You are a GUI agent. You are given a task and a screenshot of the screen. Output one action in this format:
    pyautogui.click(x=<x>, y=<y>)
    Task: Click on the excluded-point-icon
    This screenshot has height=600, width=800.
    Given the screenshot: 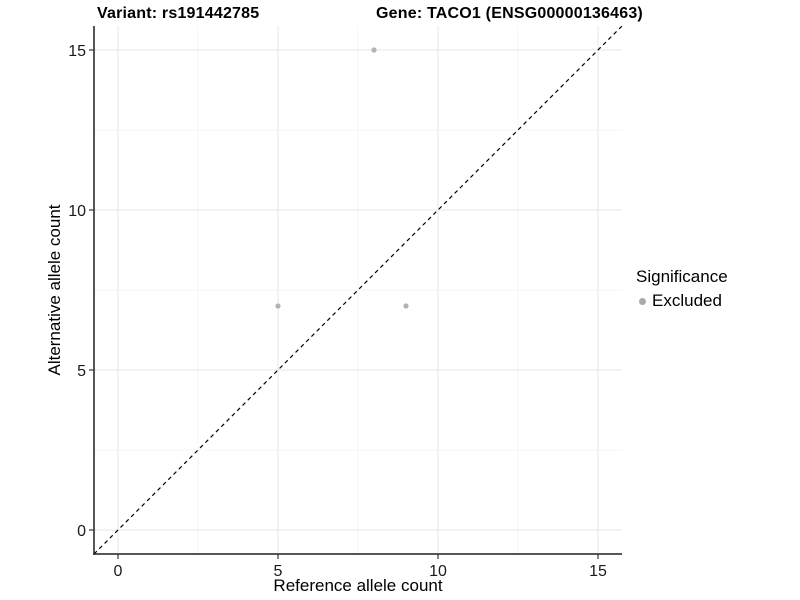 What is the action you would take?
    pyautogui.click(x=642, y=301)
    